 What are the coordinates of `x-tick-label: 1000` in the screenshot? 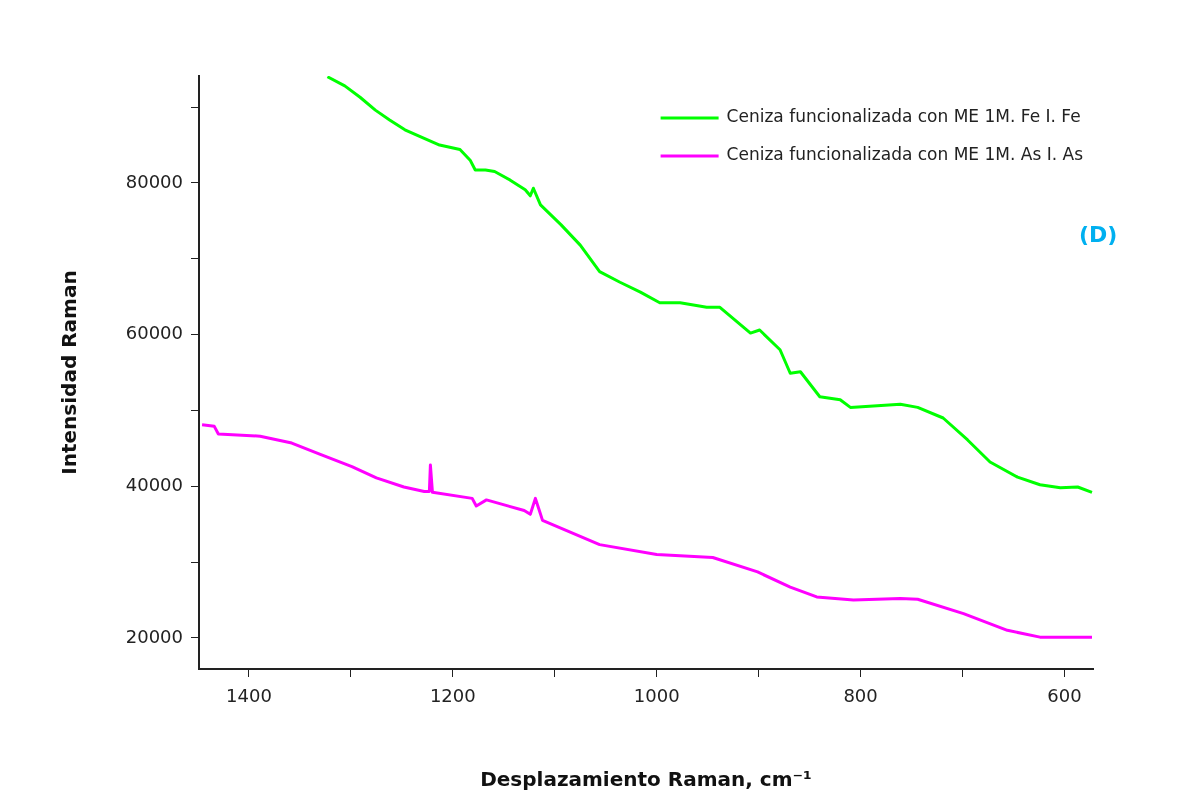 It's located at (656, 696).